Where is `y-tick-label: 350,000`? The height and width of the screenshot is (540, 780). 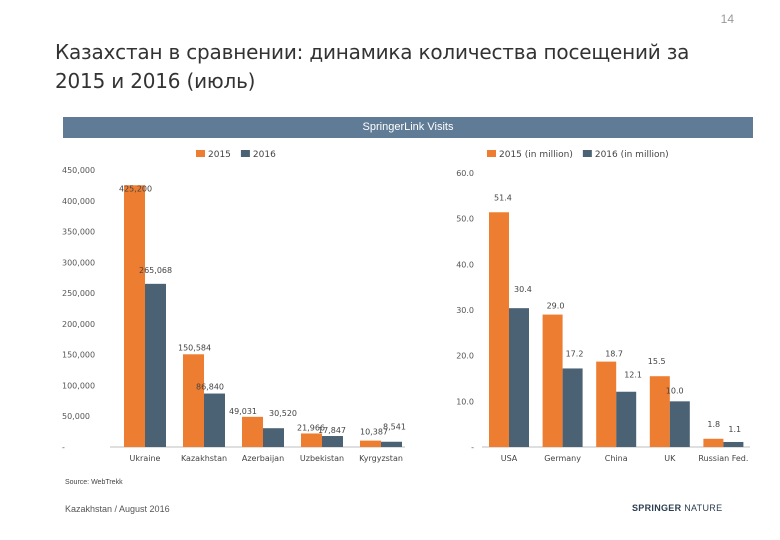
y-tick-label: 350,000 is located at coordinates (78, 232).